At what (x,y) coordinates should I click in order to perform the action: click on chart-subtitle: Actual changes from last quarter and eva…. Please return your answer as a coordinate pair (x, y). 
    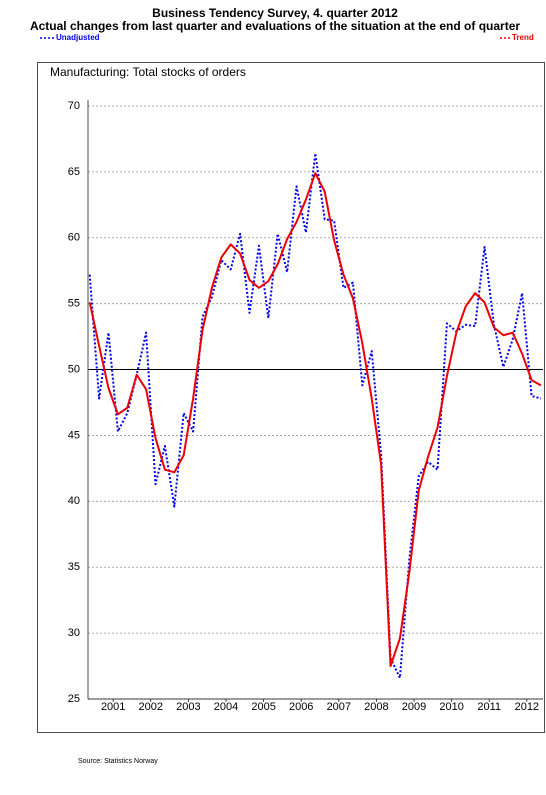
    Looking at the image, I should click on (275, 26).